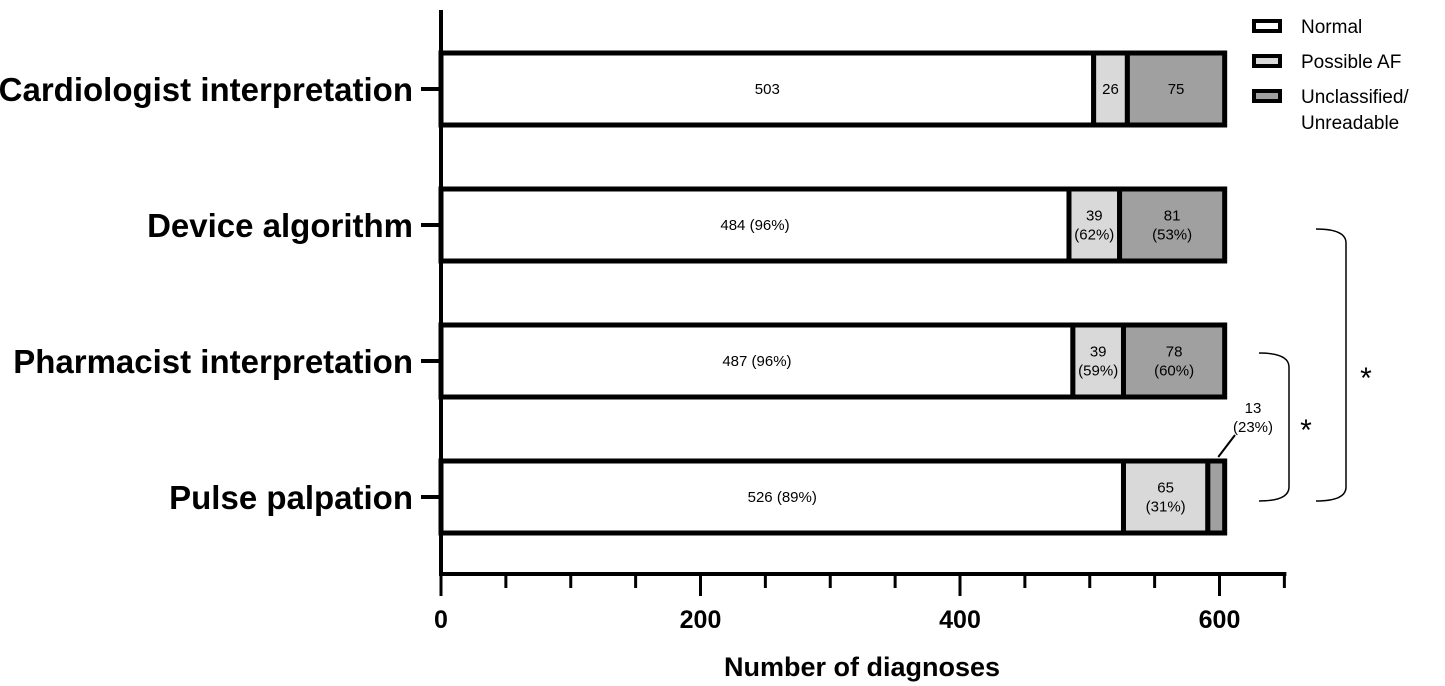 Image resolution: width=1445 pixels, height=686 pixels. I want to click on data-label-device-algorithm-normal: 484 (96%), so click(754, 225).